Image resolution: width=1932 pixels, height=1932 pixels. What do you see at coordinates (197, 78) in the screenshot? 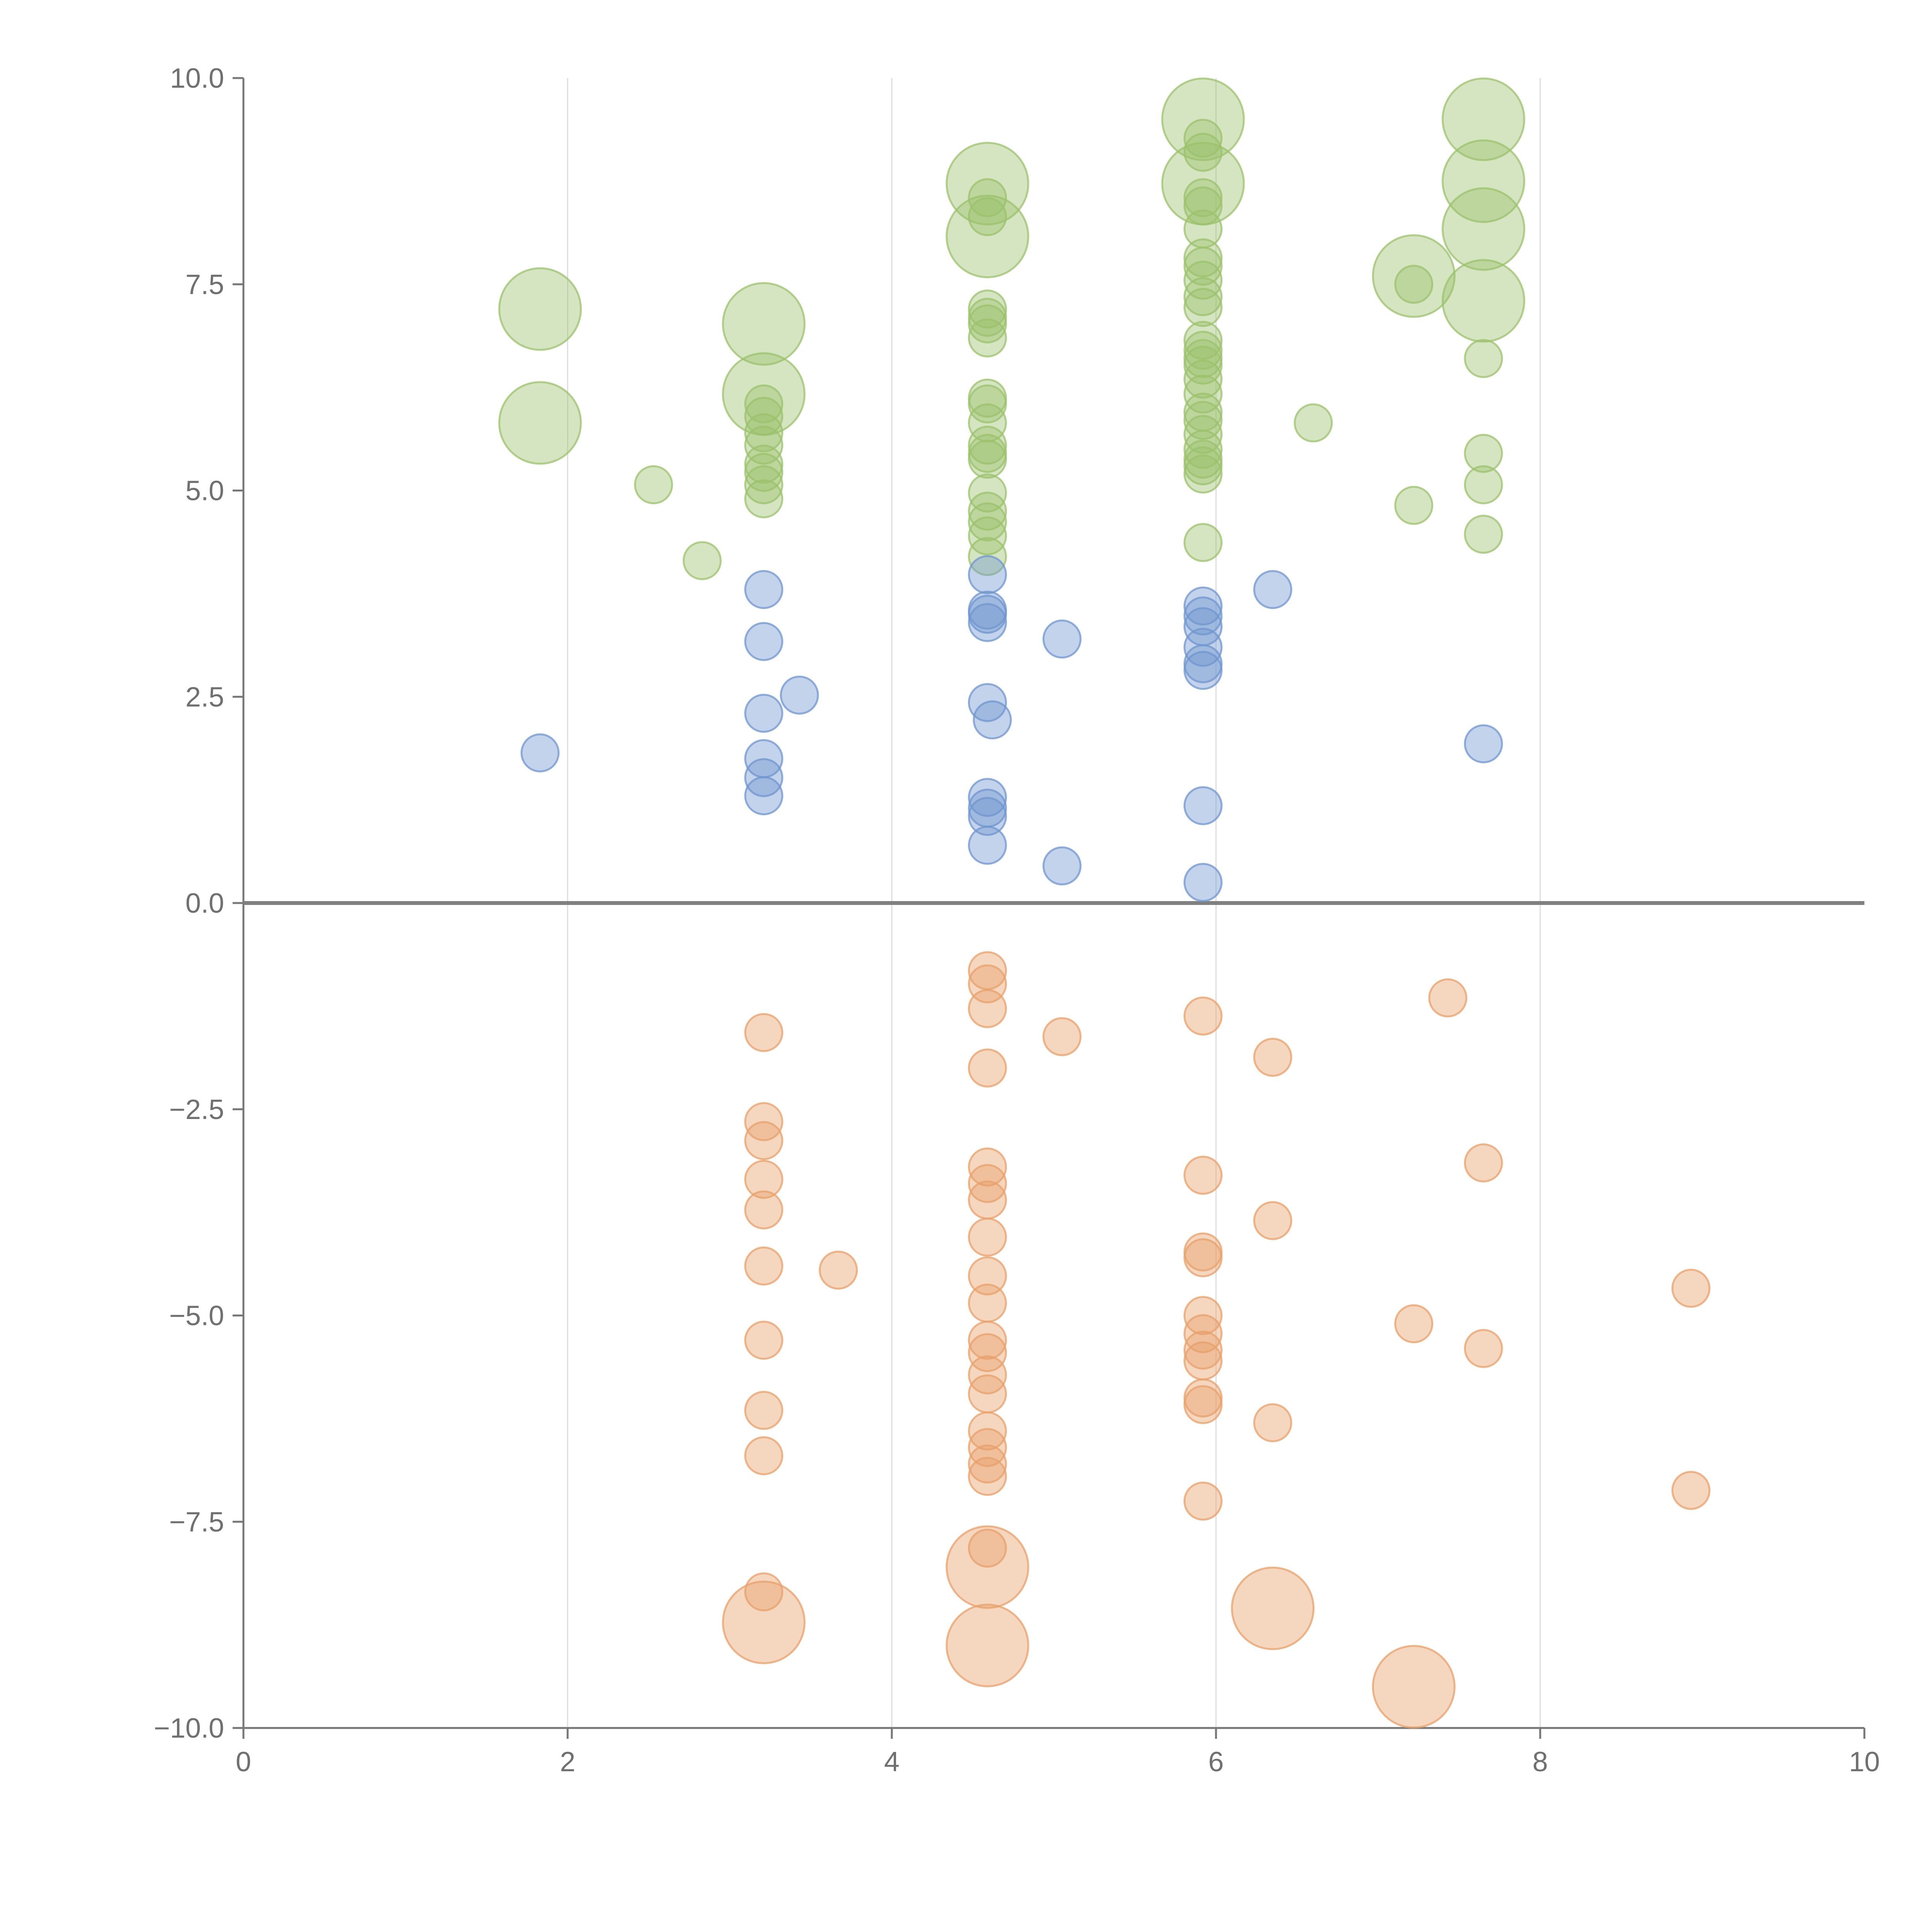
I see `y-tick-label: 10.0` at bounding box center [197, 78].